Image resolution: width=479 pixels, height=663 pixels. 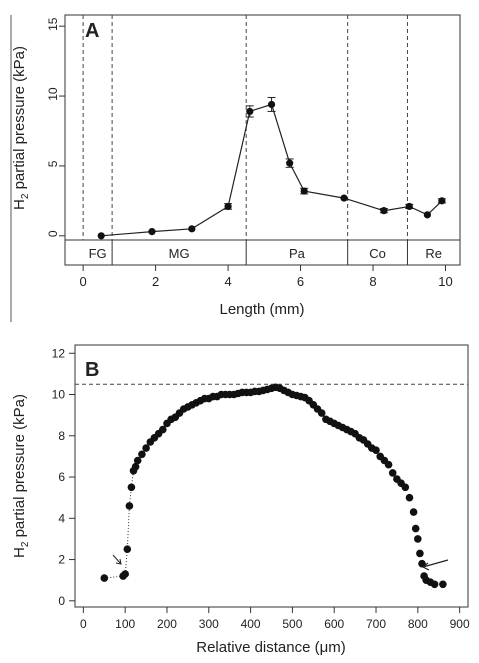 I want to click on x-tick-label: 300, so click(x=209, y=624).